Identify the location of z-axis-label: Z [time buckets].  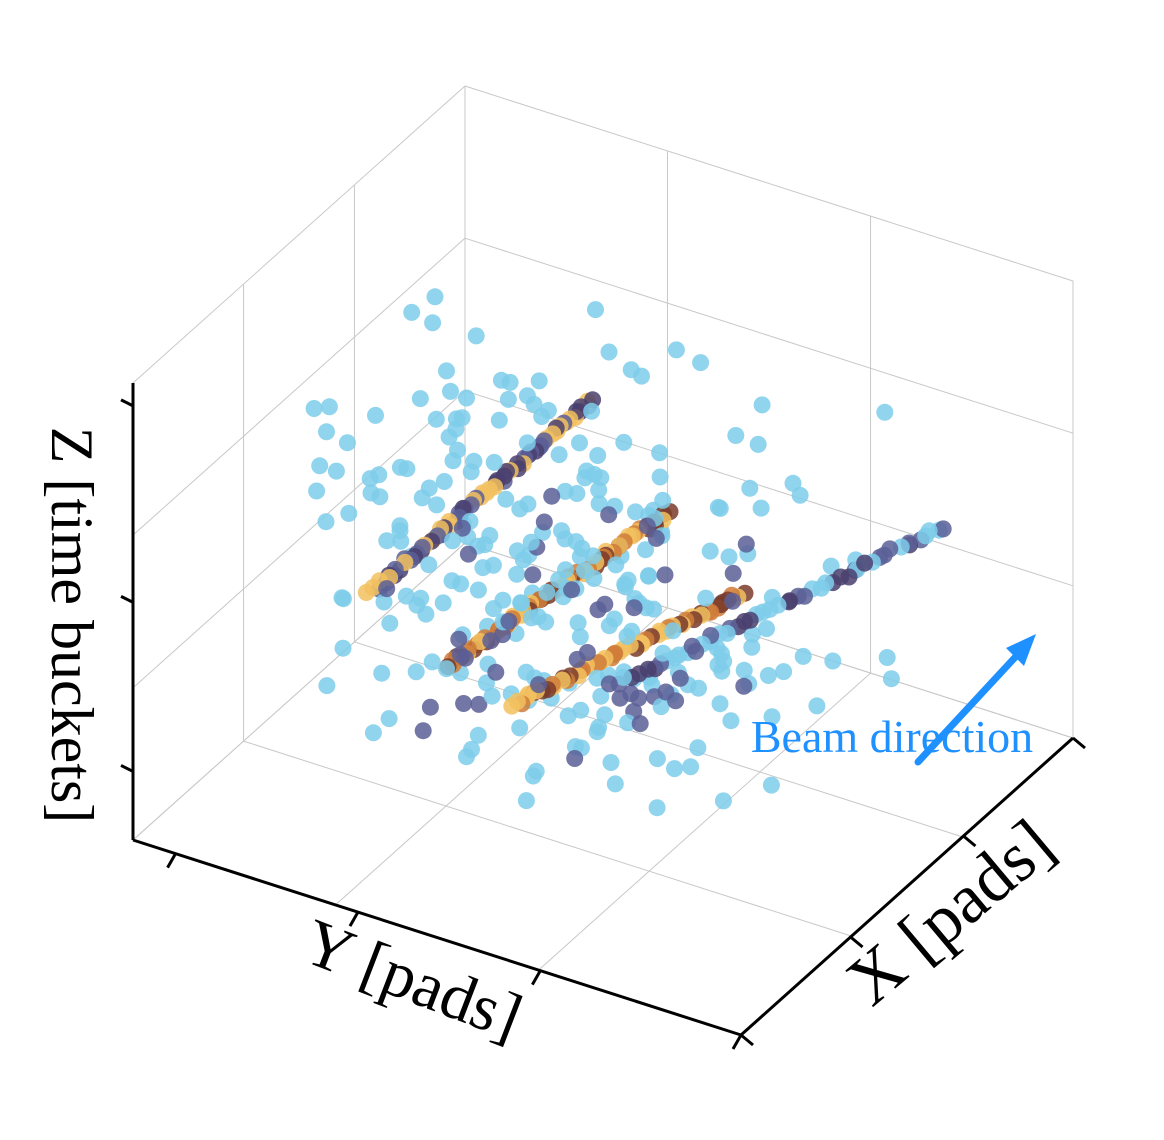
(72, 625).